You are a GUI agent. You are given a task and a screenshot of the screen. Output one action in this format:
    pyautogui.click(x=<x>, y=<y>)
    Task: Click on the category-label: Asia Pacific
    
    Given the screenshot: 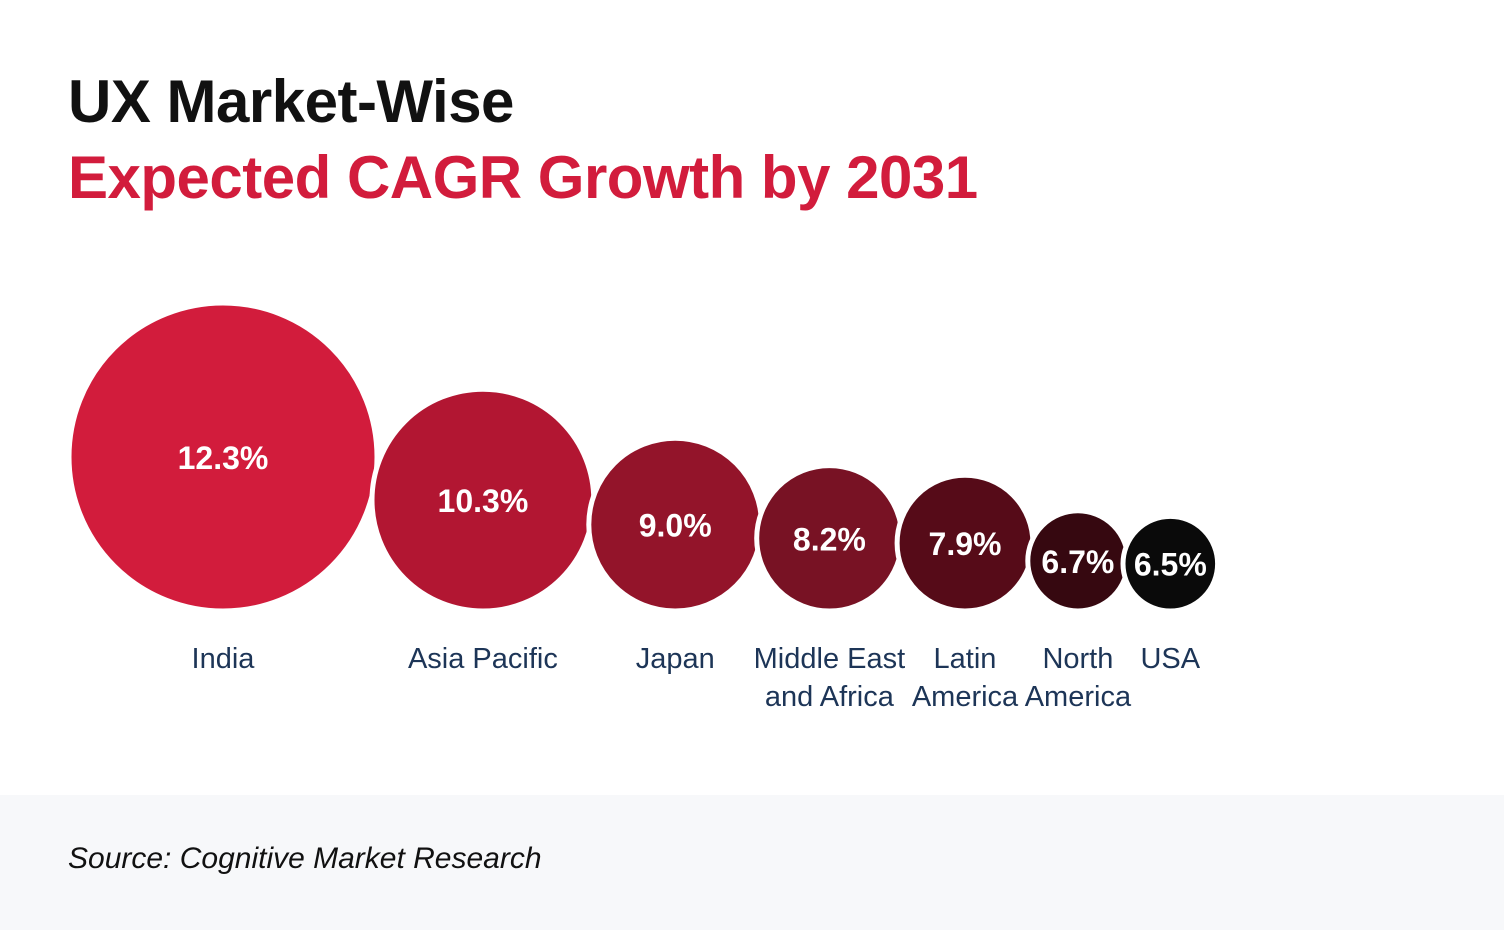 What is the action you would take?
    pyautogui.click(x=483, y=659)
    